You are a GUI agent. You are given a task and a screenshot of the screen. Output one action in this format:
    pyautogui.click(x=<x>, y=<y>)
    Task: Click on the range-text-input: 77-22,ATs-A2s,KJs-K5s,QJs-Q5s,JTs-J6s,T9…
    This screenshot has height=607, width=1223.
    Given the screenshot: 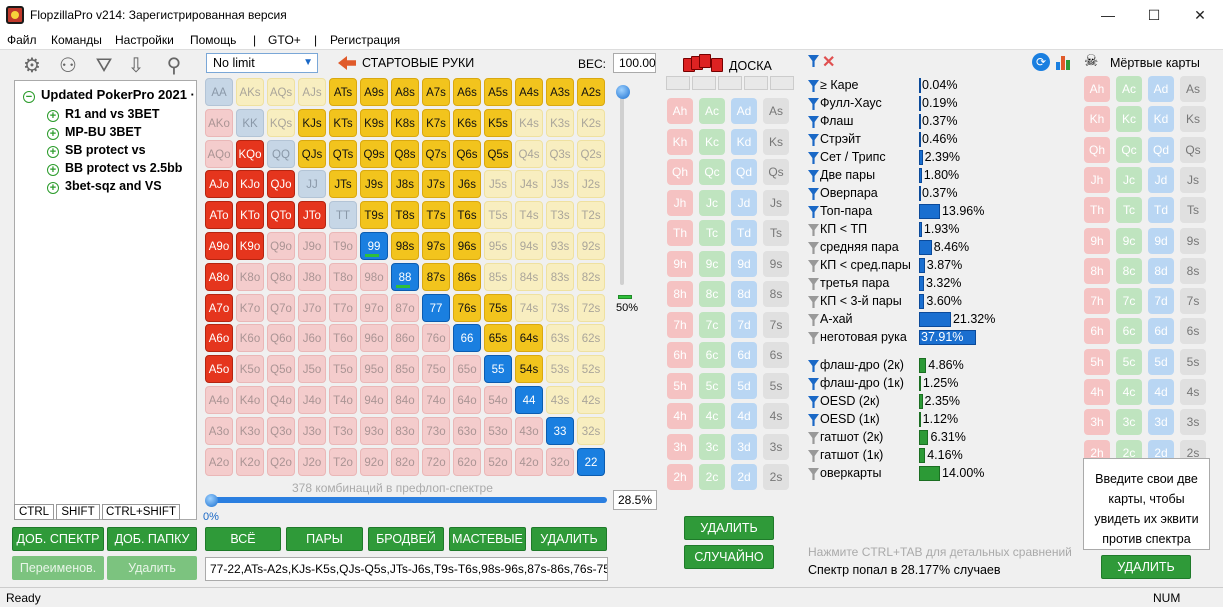 What is the action you would take?
    pyautogui.click(x=406, y=569)
    